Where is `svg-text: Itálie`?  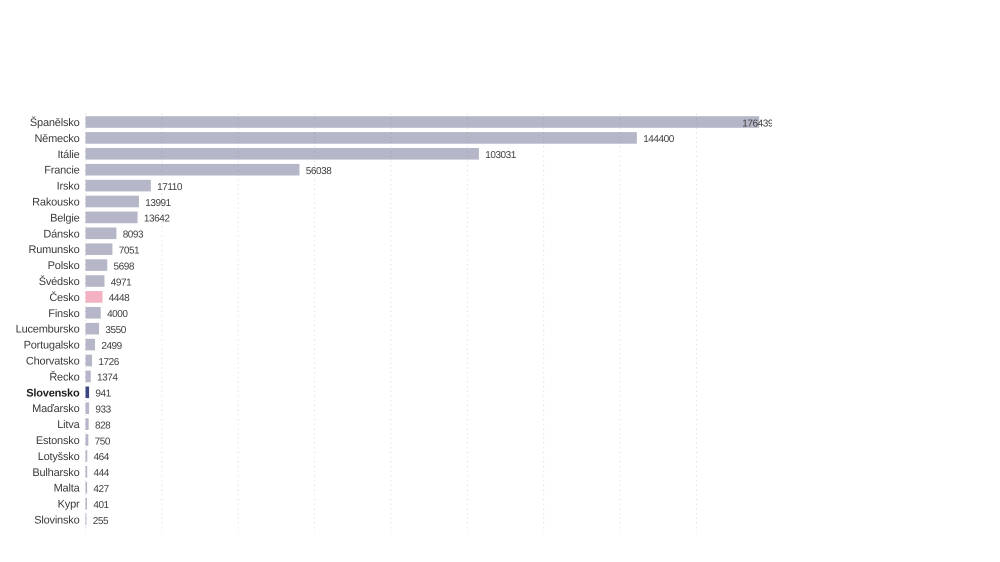
svg-text: Itálie is located at coordinates (68, 155).